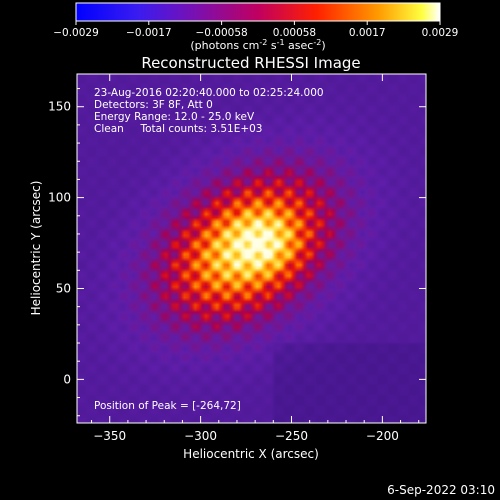 This screenshot has height=500, width=500. Describe the element at coordinates (153, 105) in the screenshot. I see `info-detectors: Detectors: 3F 8F, Att 0` at that location.